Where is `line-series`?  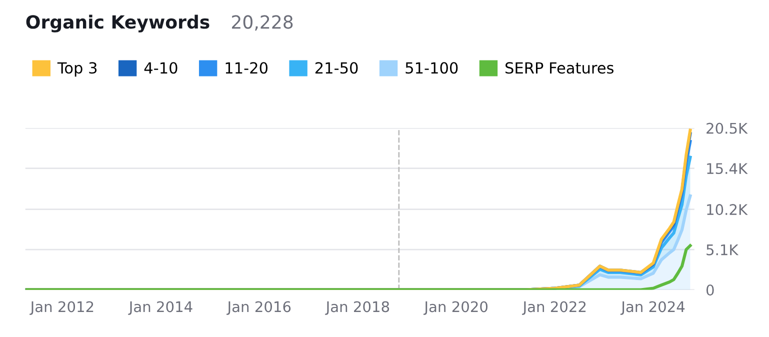
line-series is located at coordinates (358, 267).